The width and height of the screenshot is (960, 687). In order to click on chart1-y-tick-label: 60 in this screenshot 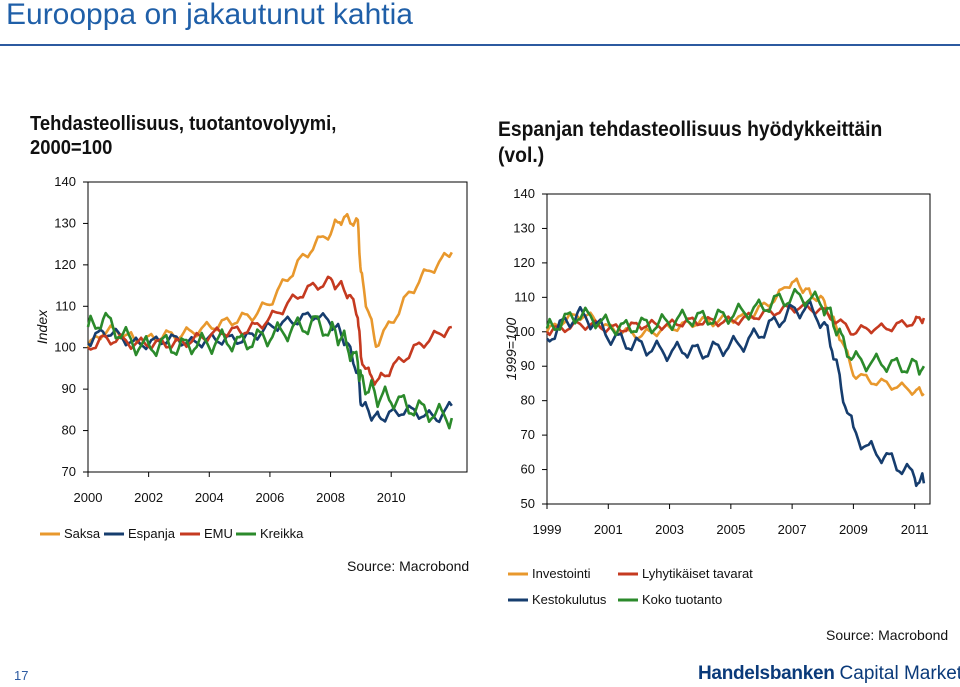, I will do `click(528, 469)`.